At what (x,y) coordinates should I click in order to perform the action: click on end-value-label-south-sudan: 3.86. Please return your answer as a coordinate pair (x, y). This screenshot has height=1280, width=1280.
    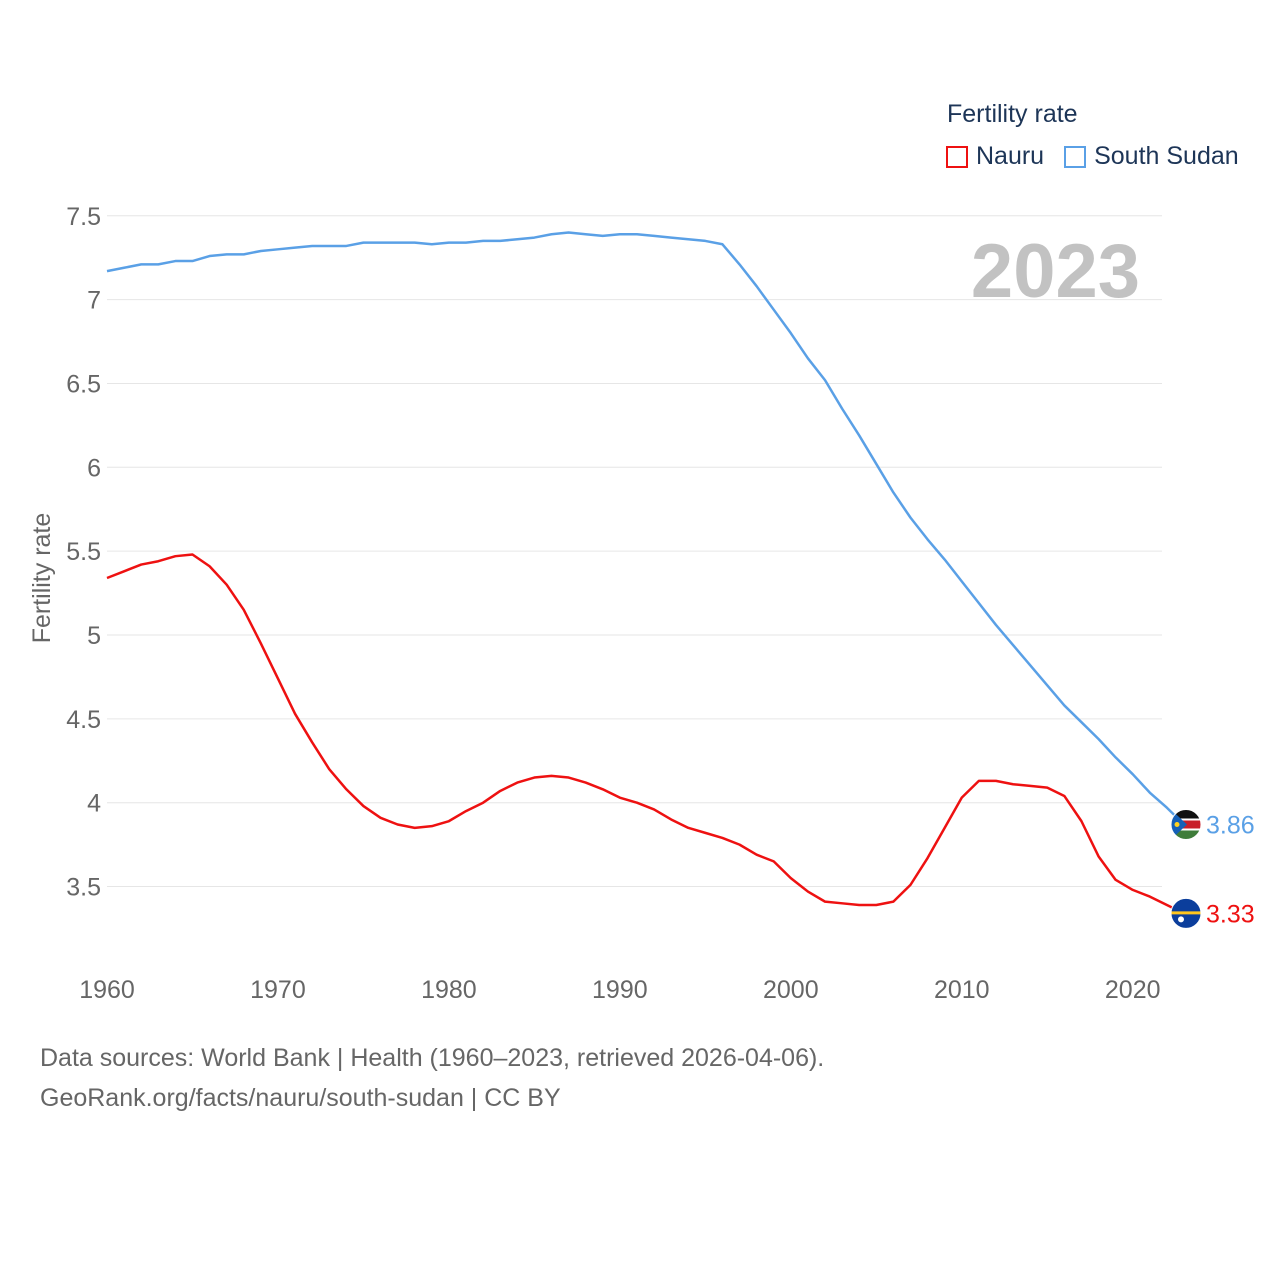
    Looking at the image, I should click on (1230, 825).